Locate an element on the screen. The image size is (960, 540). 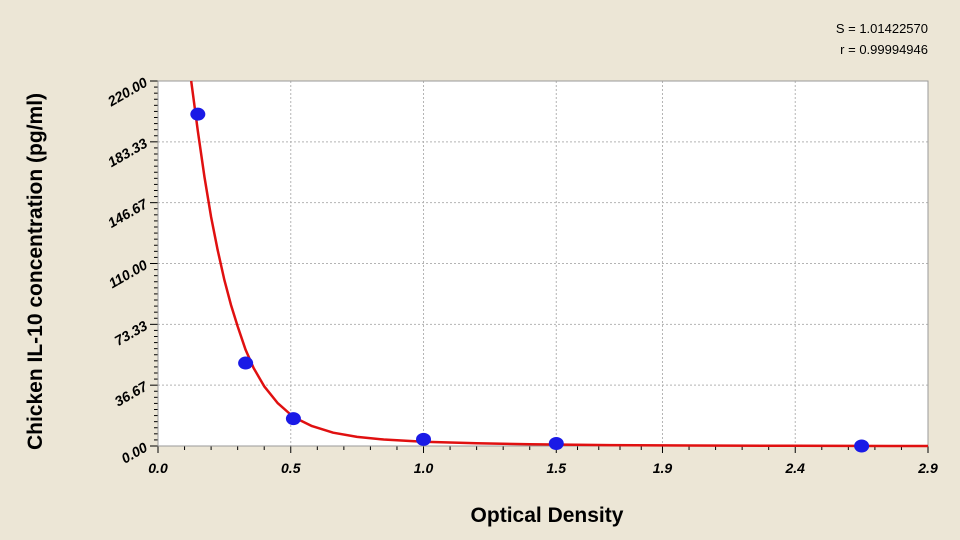
x-axis-ticks: 0.0 0.5 1.0 1.5 1.9 2.4 2.9 is located at coordinates (543, 461).